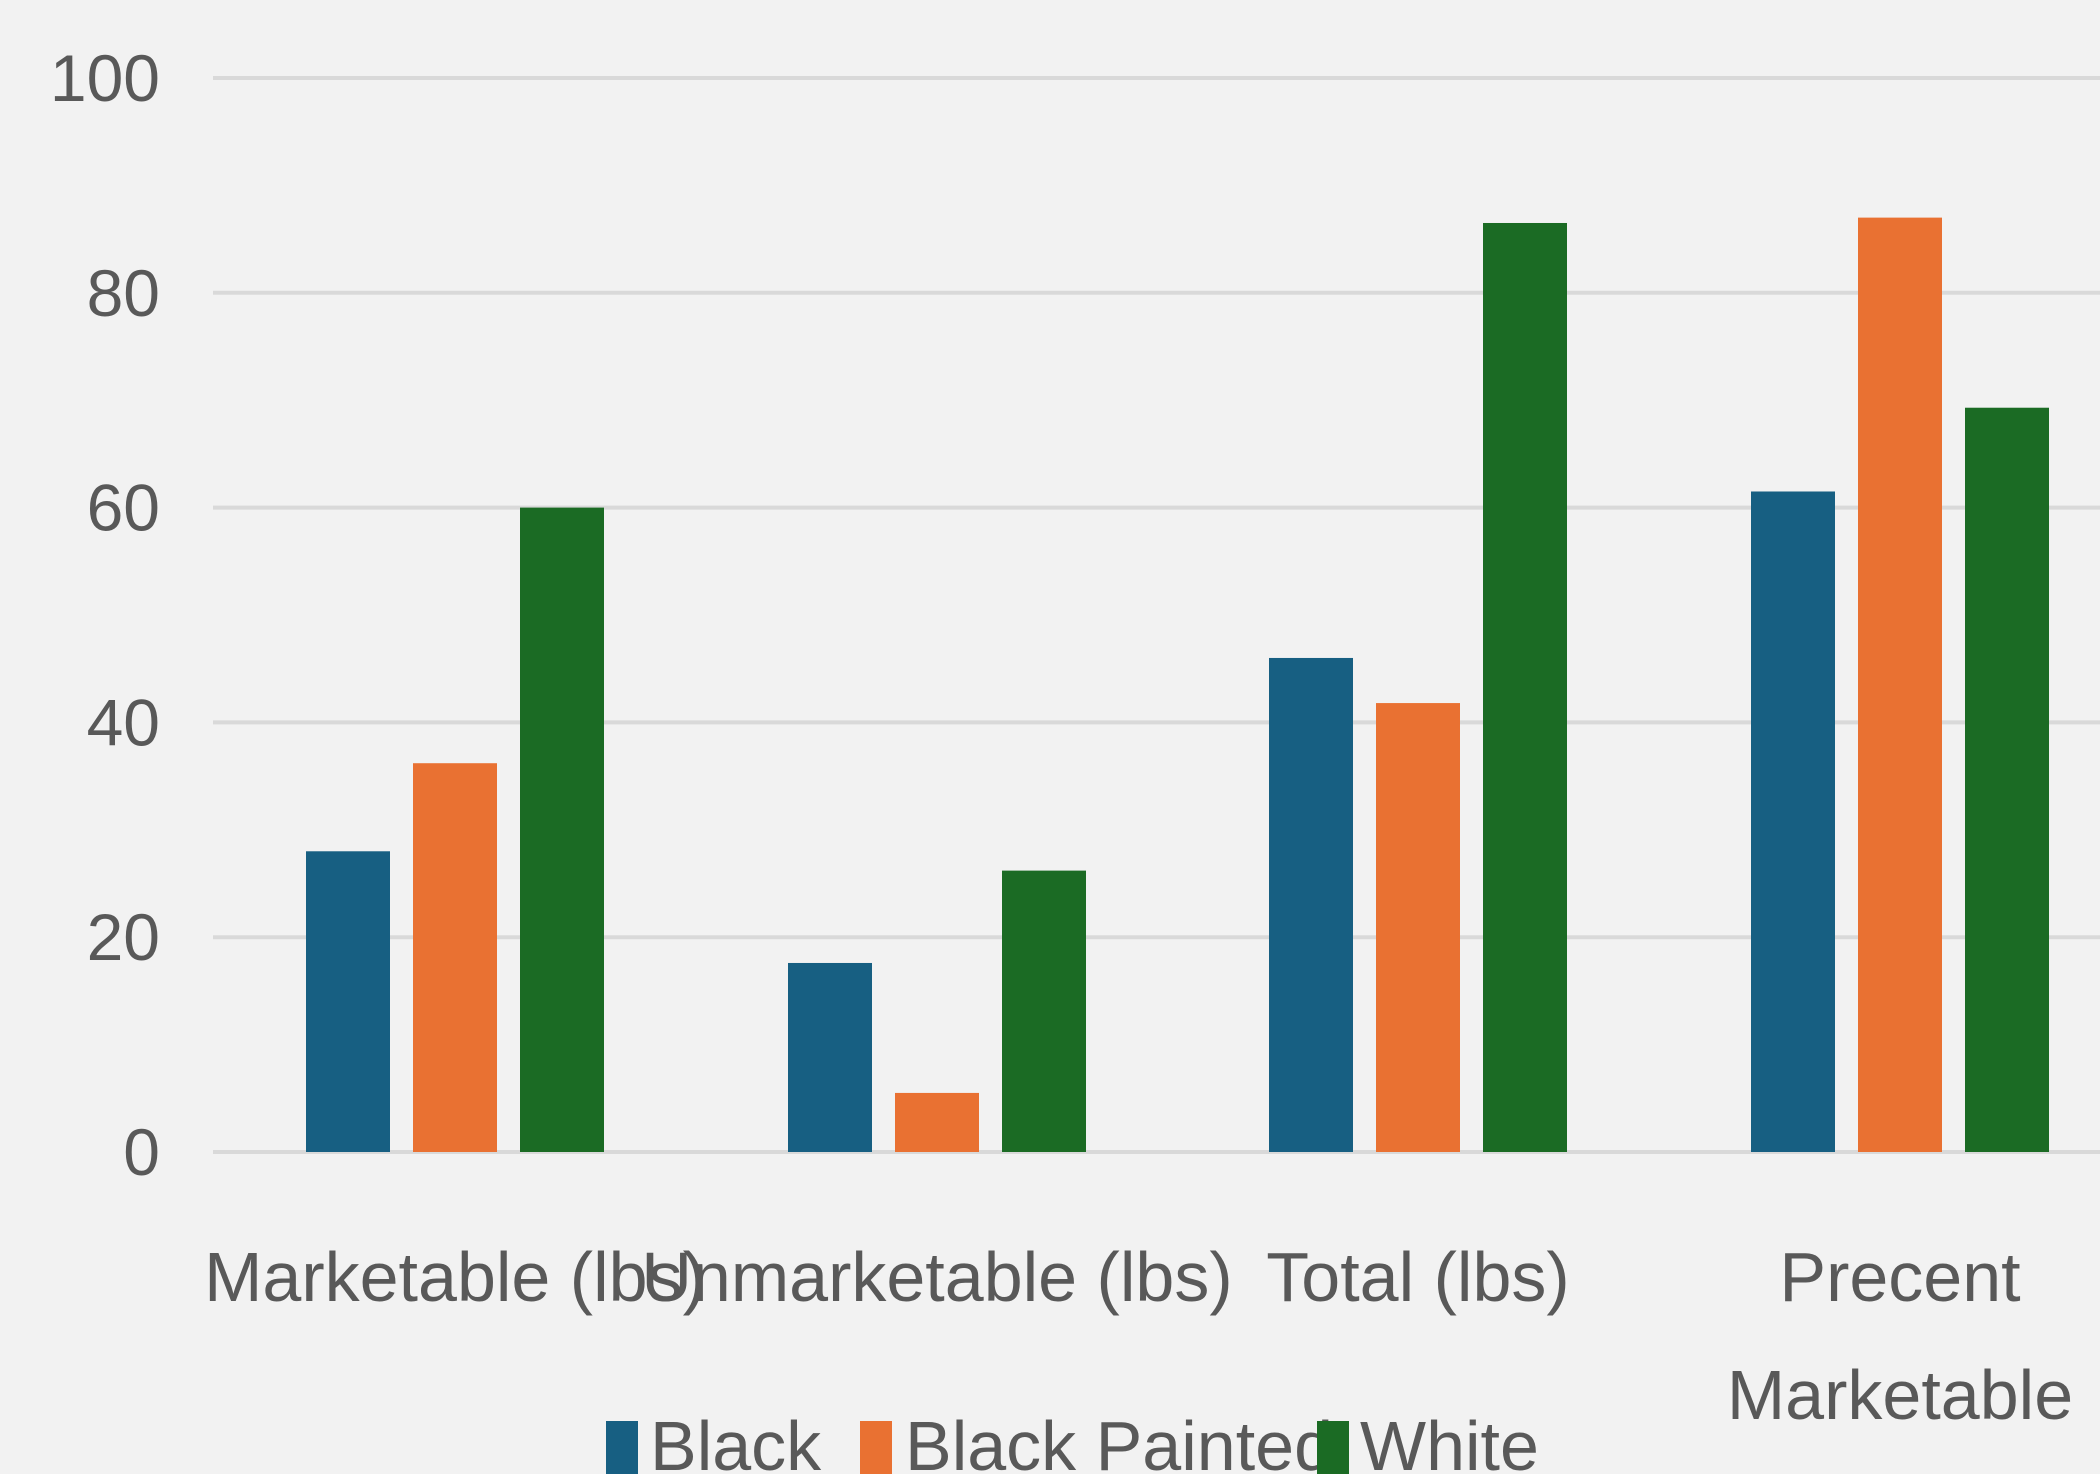 The height and width of the screenshot is (1474, 2100). Describe the element at coordinates (123, 722) in the screenshot. I see `y-tick-label: 40` at that location.